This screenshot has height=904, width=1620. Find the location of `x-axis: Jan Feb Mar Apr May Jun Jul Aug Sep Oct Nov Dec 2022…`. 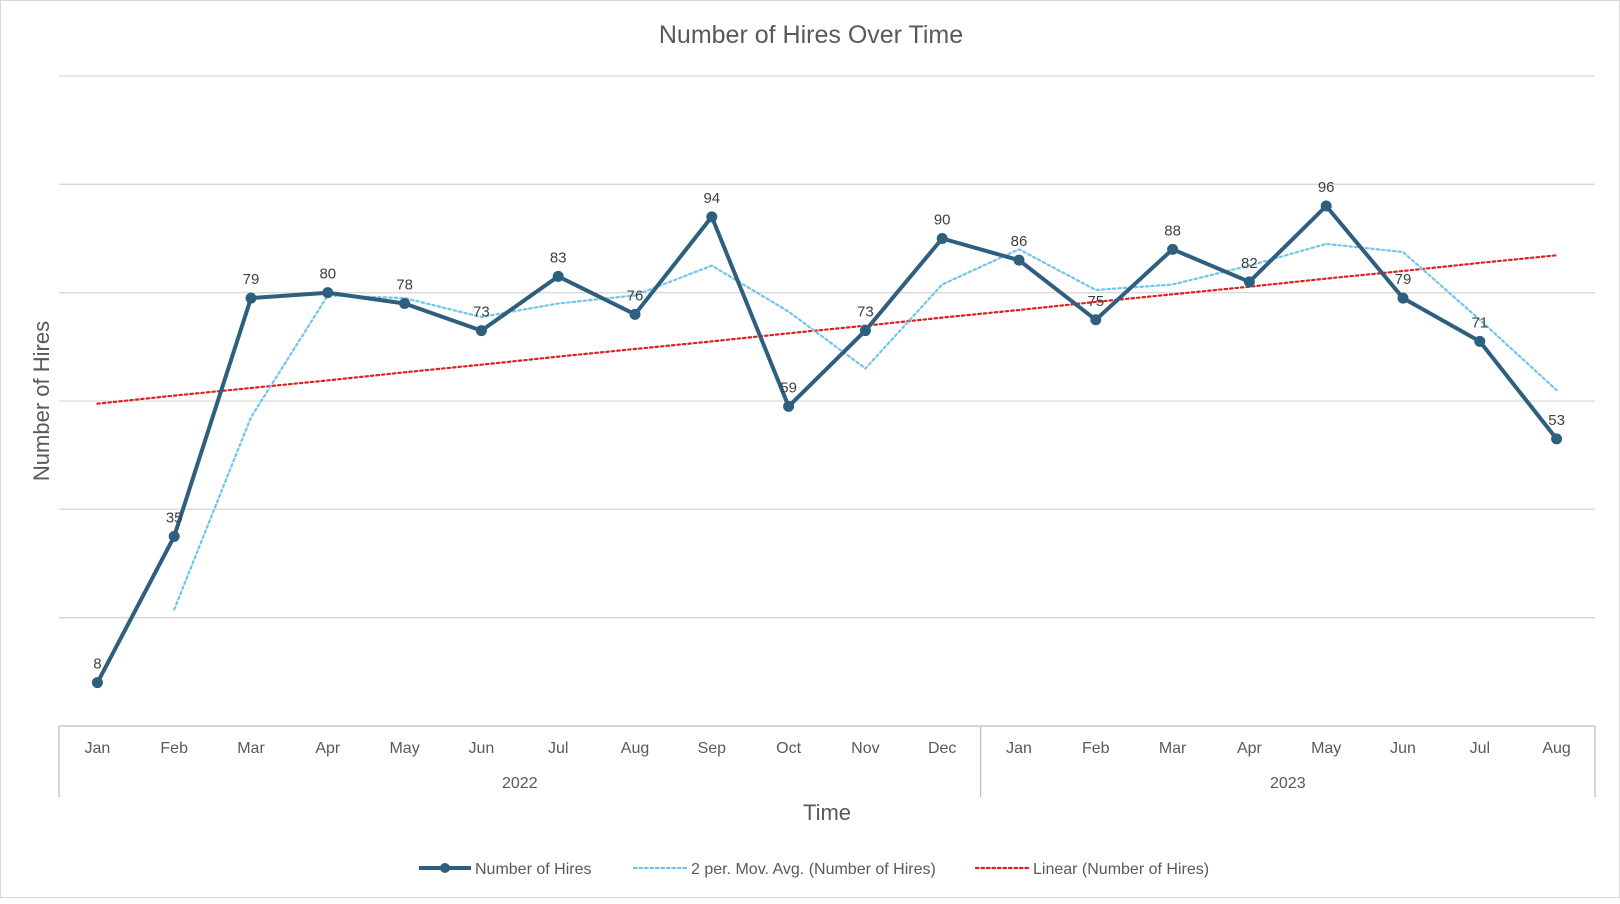

x-axis: Jan Feb Mar Apr May Jun Jul Aug Sep Oct Nov Dec 2022… is located at coordinates (827, 761).